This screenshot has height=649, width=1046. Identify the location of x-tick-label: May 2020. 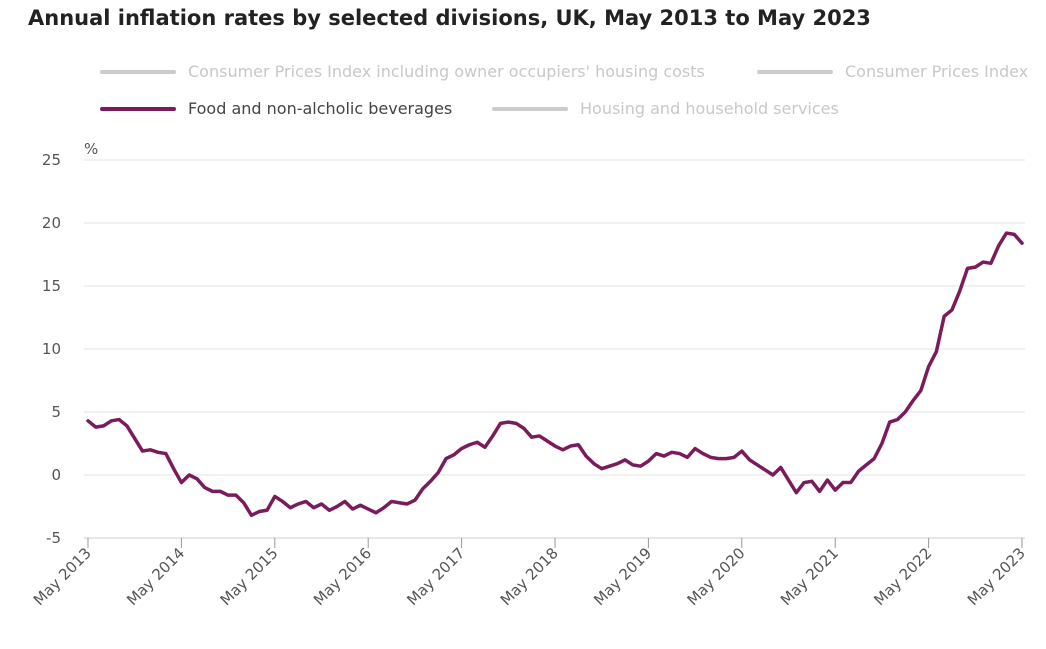
(716, 576).